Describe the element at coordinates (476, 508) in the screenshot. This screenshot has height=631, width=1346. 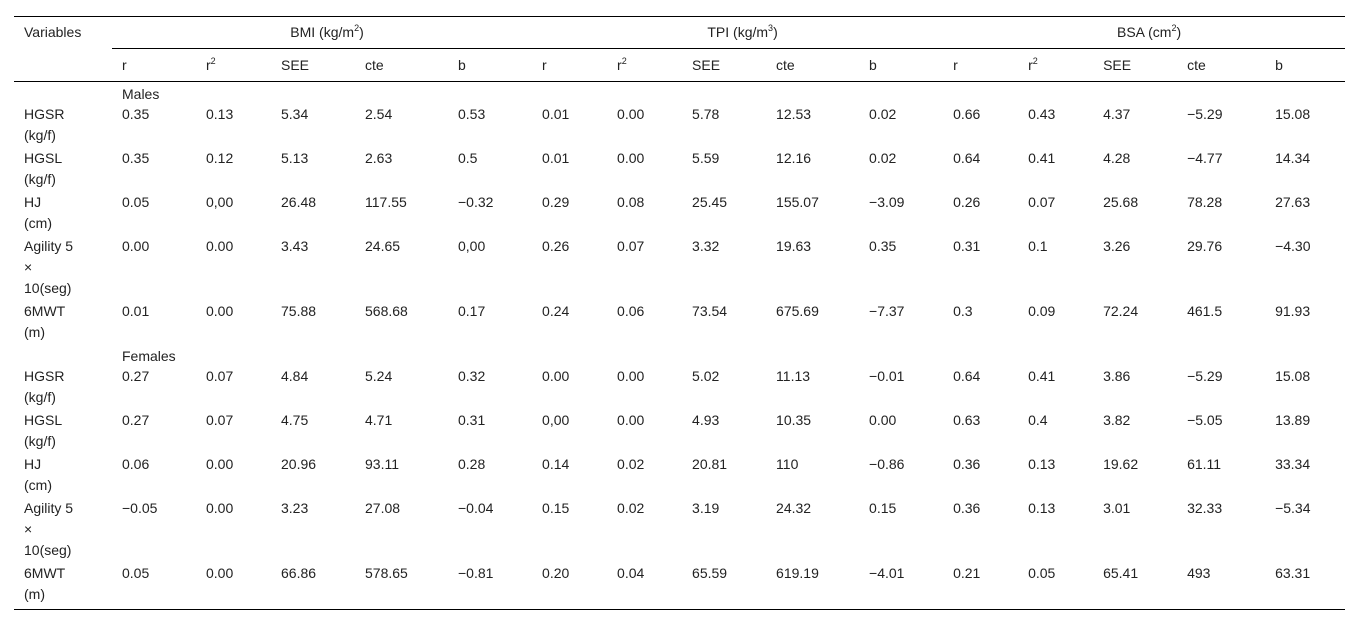
I see `value-cell: −0.04` at that location.